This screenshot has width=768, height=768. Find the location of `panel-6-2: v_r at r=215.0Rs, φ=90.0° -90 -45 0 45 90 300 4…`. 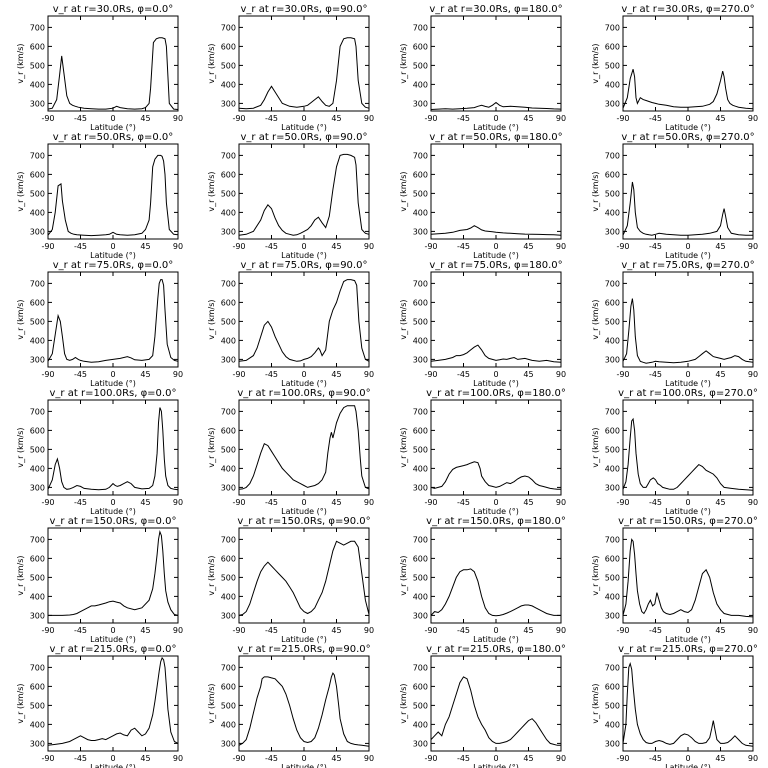

panel-6-2: v_r at r=215.0Rs, φ=90.0° -90 -45 0 45 90 300 4… is located at coordinates (290, 706).